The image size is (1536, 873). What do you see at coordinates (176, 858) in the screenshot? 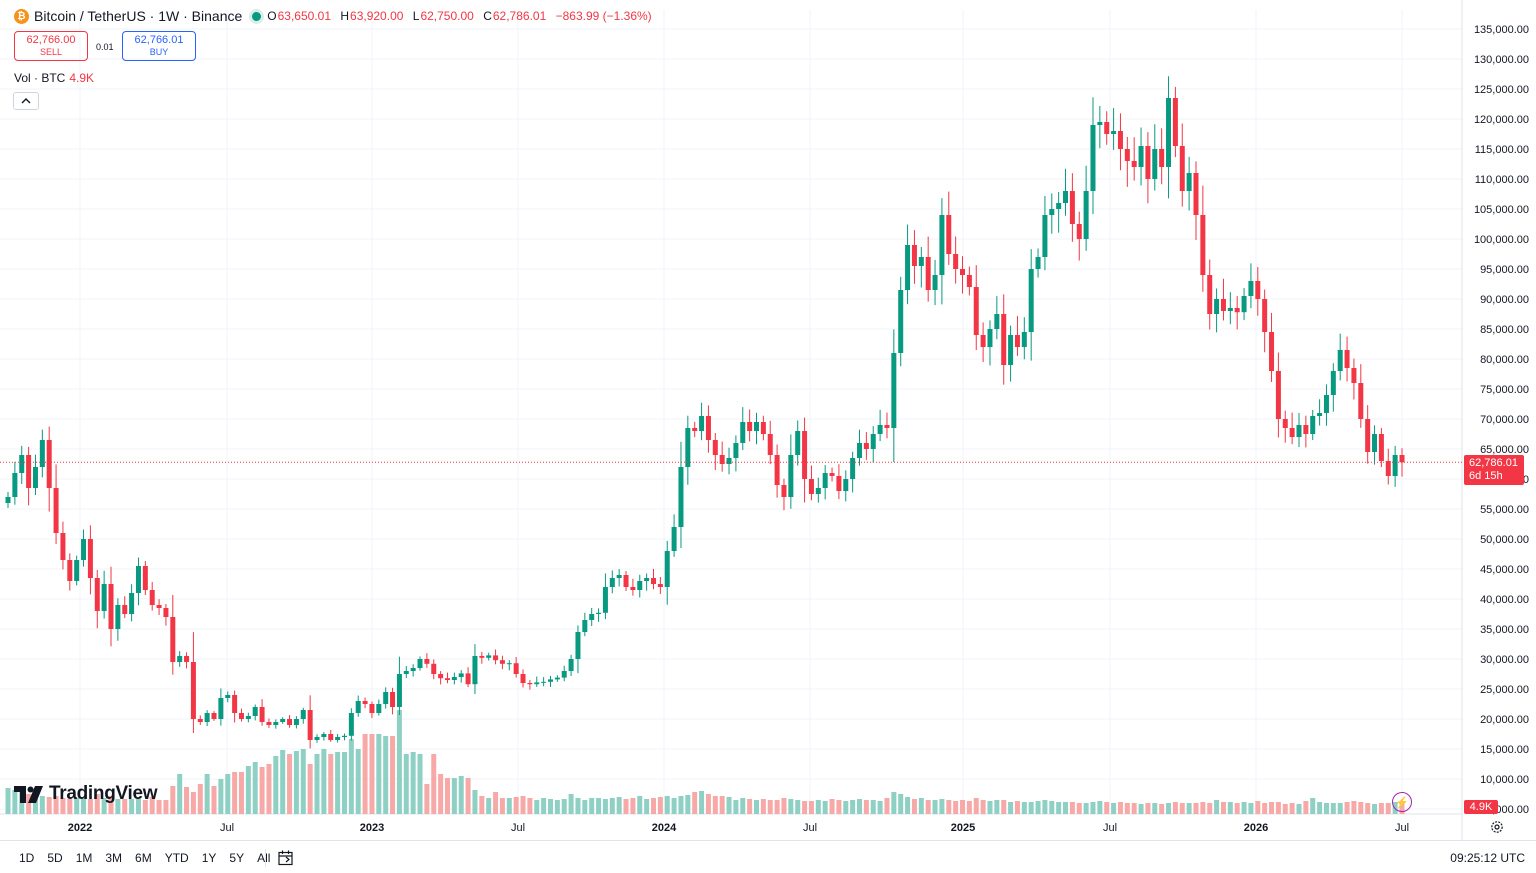
I see `range-ytd: YTD` at bounding box center [176, 858].